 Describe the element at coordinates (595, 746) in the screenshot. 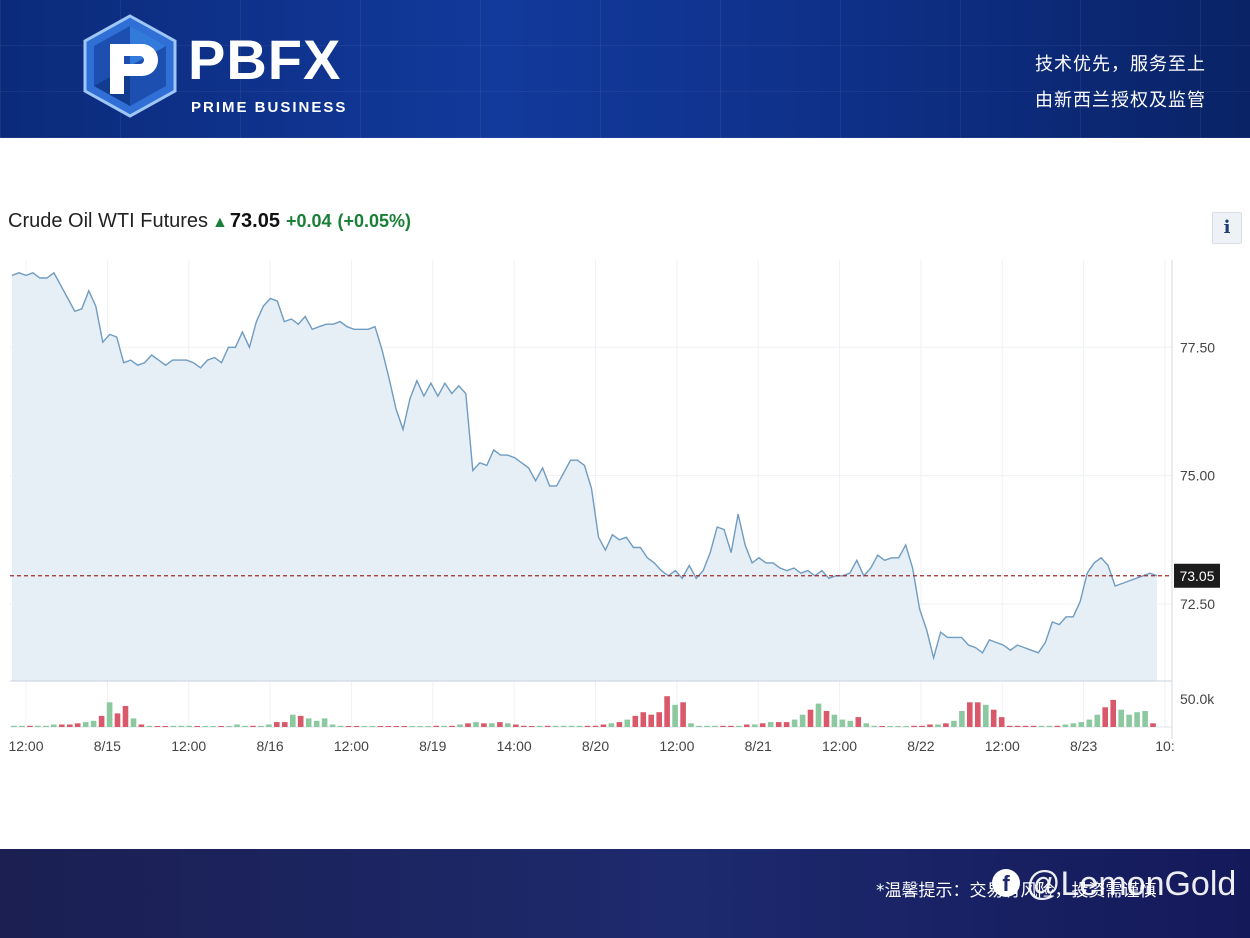

I see `x-tick-label: 8/20` at that location.